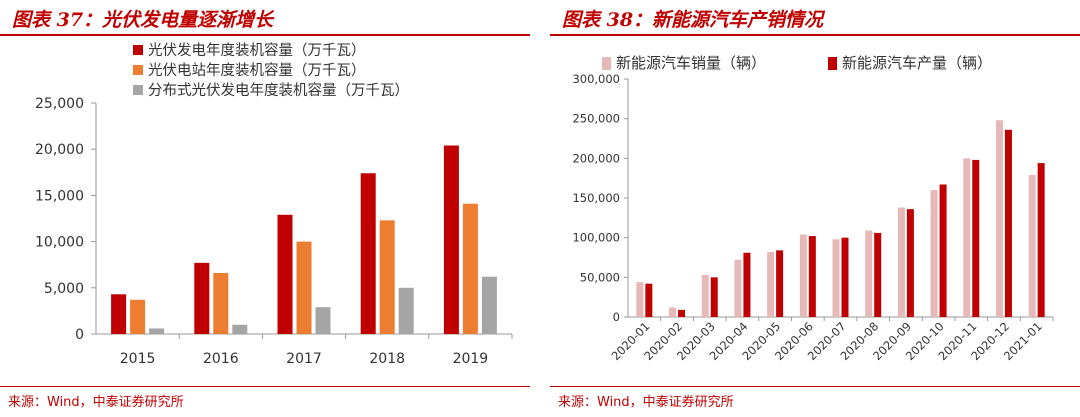  Describe the element at coordinates (138, 359) in the screenshot. I see `x-tick-label: 2015` at that location.